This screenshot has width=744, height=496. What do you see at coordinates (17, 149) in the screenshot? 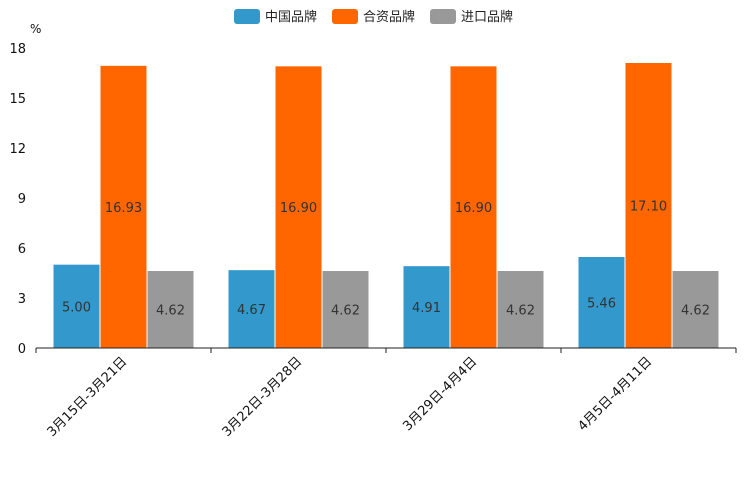
I see `y-tick-label: 12` at bounding box center [17, 149].